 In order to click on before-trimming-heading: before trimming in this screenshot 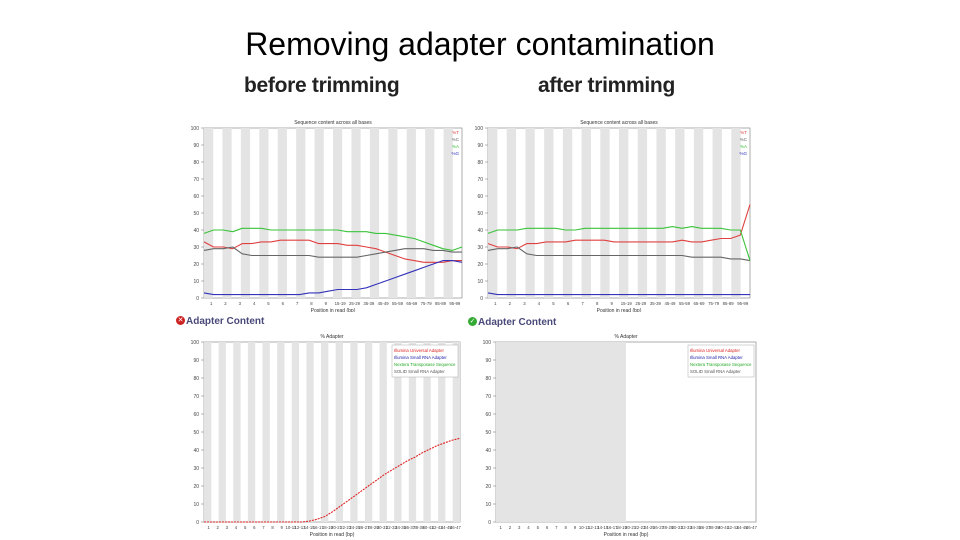, I will do `click(322, 85)`.